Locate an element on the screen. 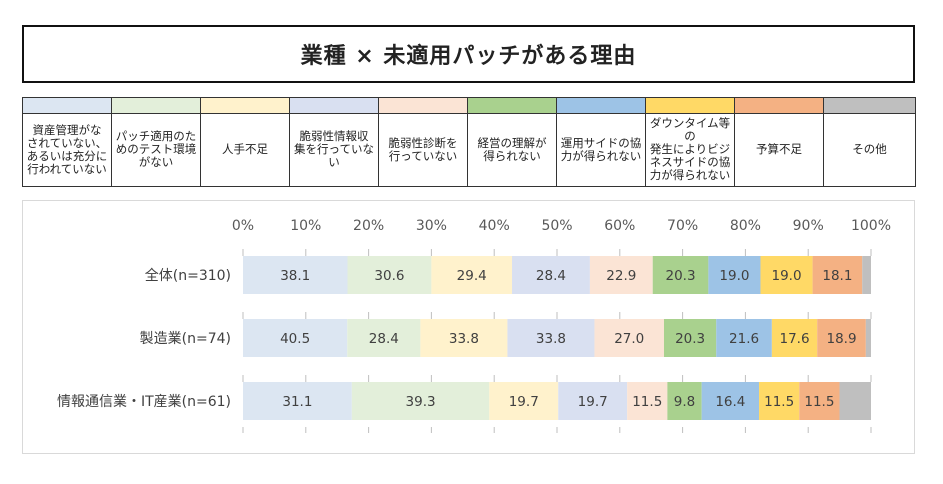  data-label: 27.0 is located at coordinates (629, 339).